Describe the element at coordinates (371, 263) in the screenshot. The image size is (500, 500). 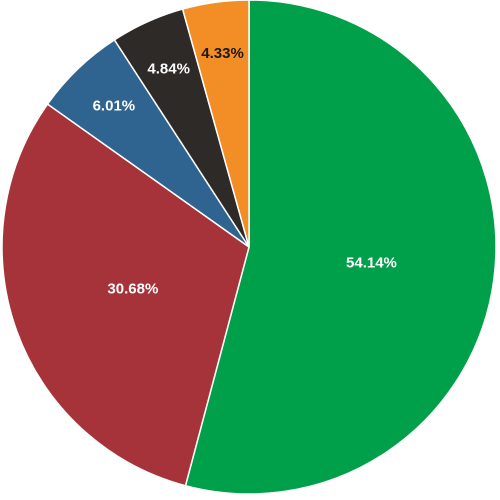
I see `pie-slice-label-0: 54.14%` at that location.